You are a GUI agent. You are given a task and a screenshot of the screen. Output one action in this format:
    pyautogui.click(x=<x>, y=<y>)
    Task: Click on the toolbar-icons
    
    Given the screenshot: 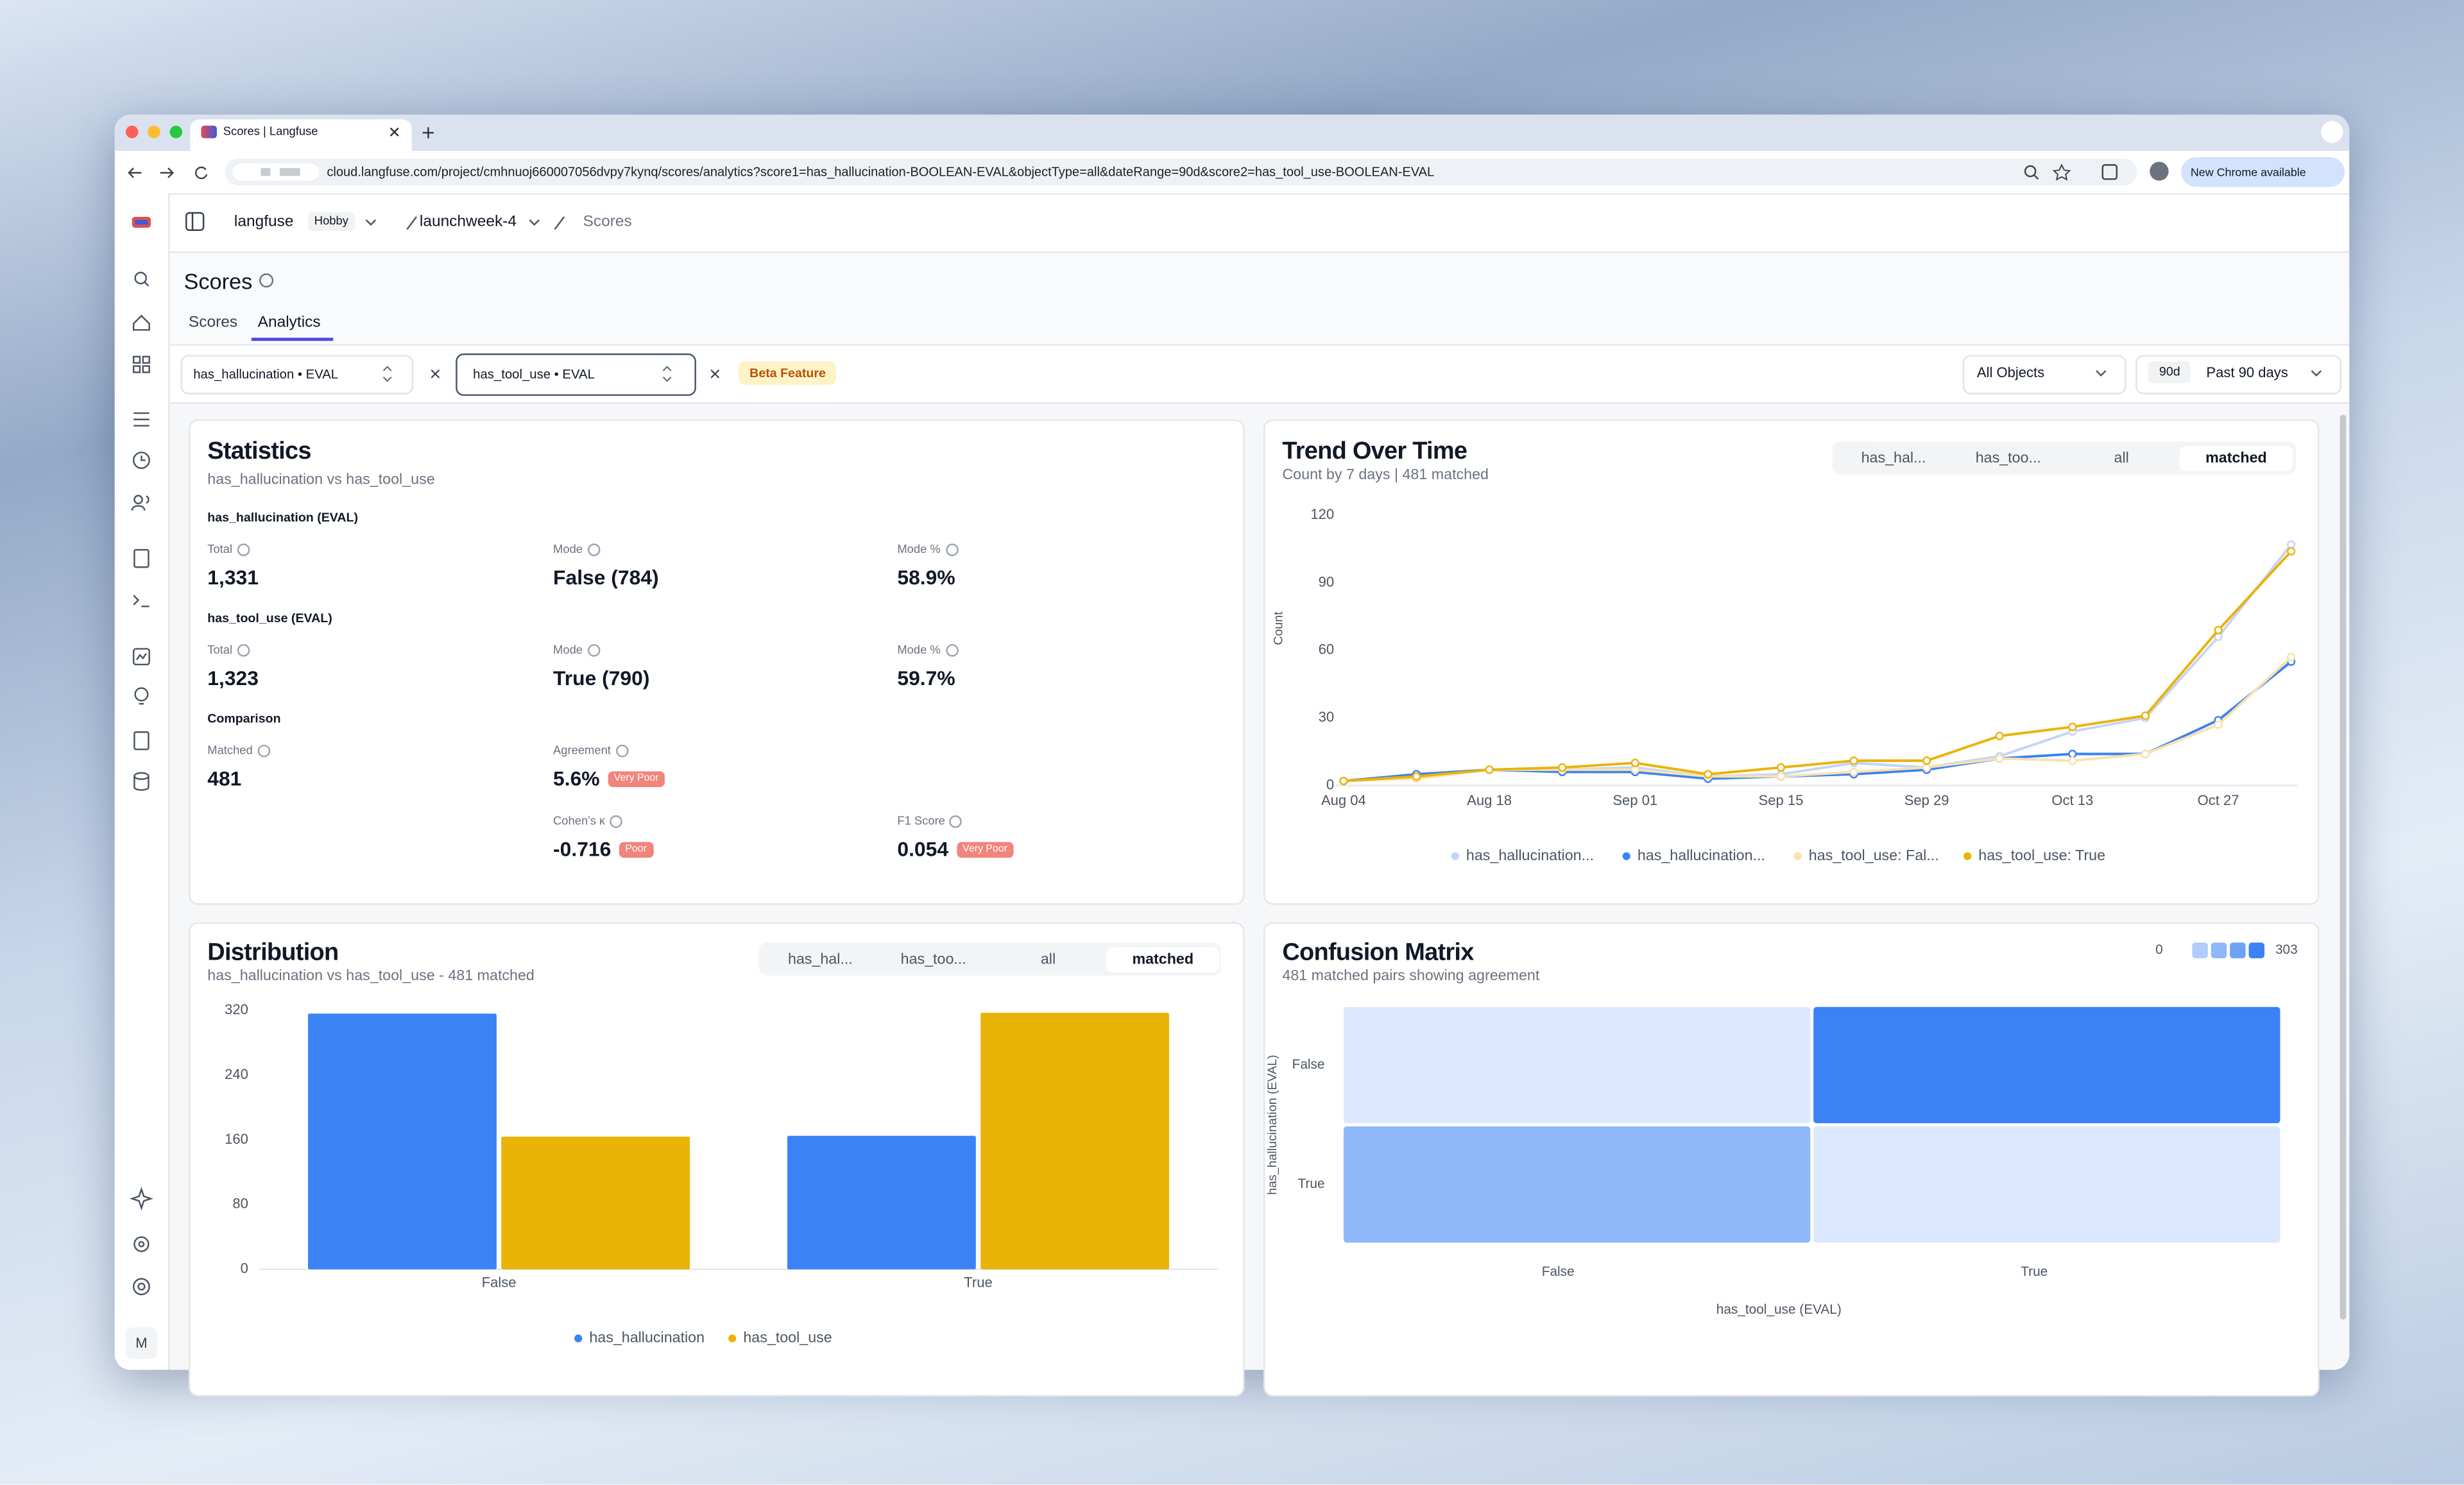 What is the action you would take?
    pyautogui.click(x=2075, y=172)
    